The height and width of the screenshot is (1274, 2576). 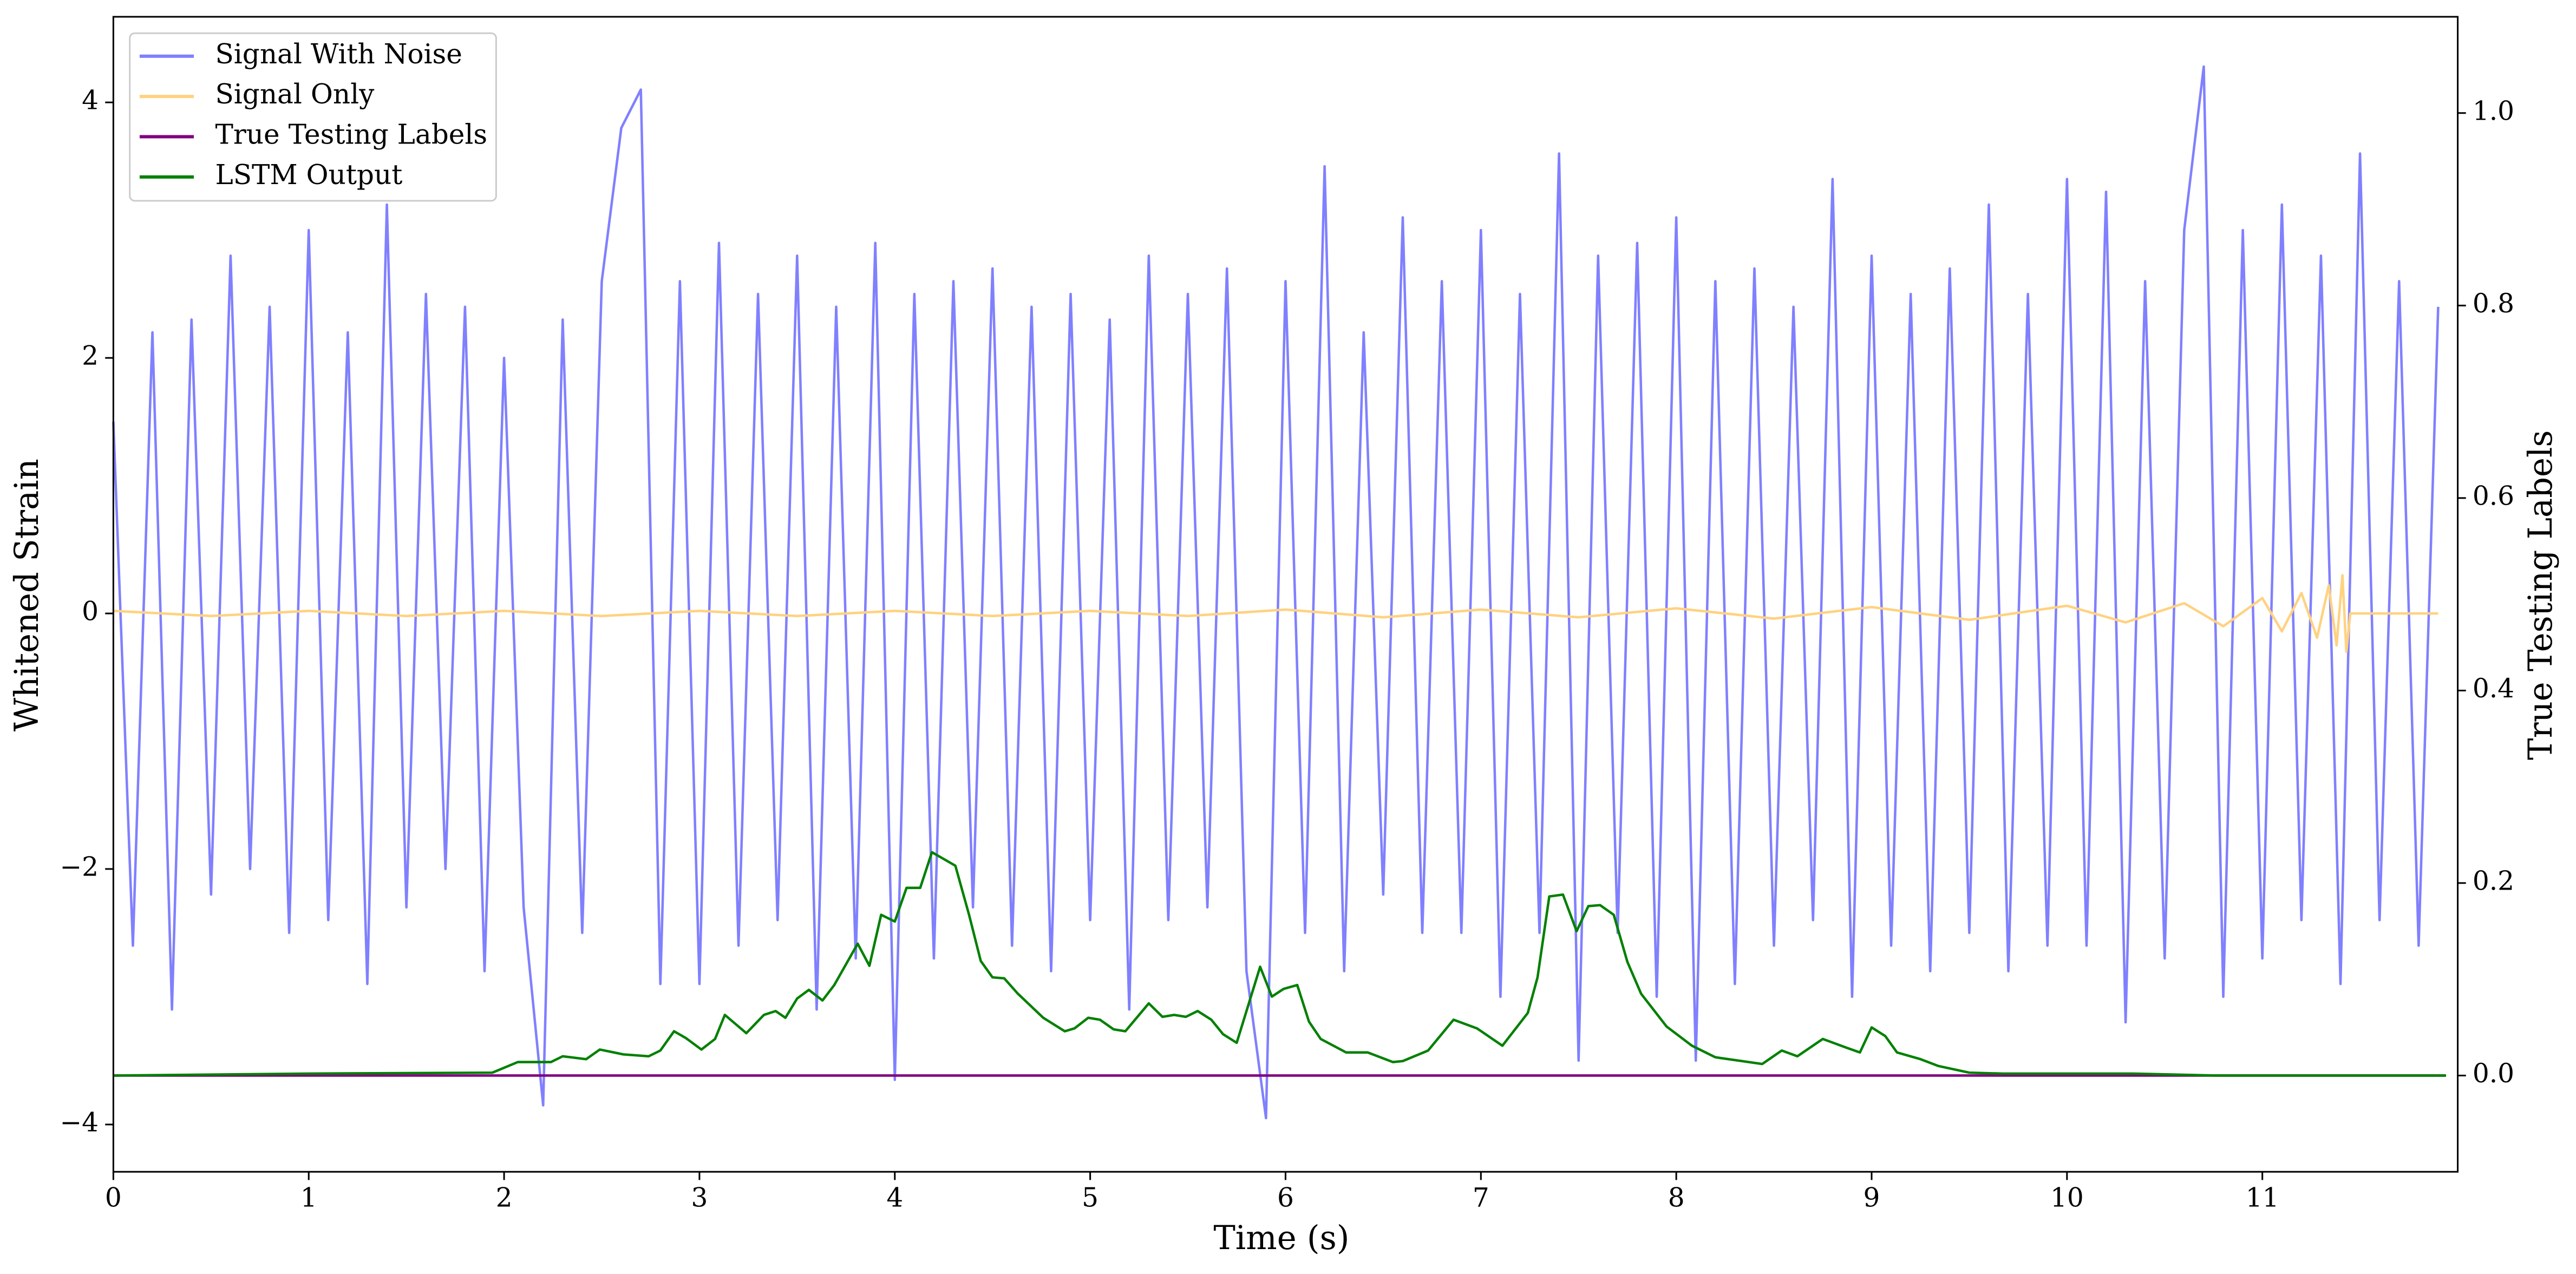 What do you see at coordinates (308, 1197) in the screenshot?
I see `x-tick-label: 1` at bounding box center [308, 1197].